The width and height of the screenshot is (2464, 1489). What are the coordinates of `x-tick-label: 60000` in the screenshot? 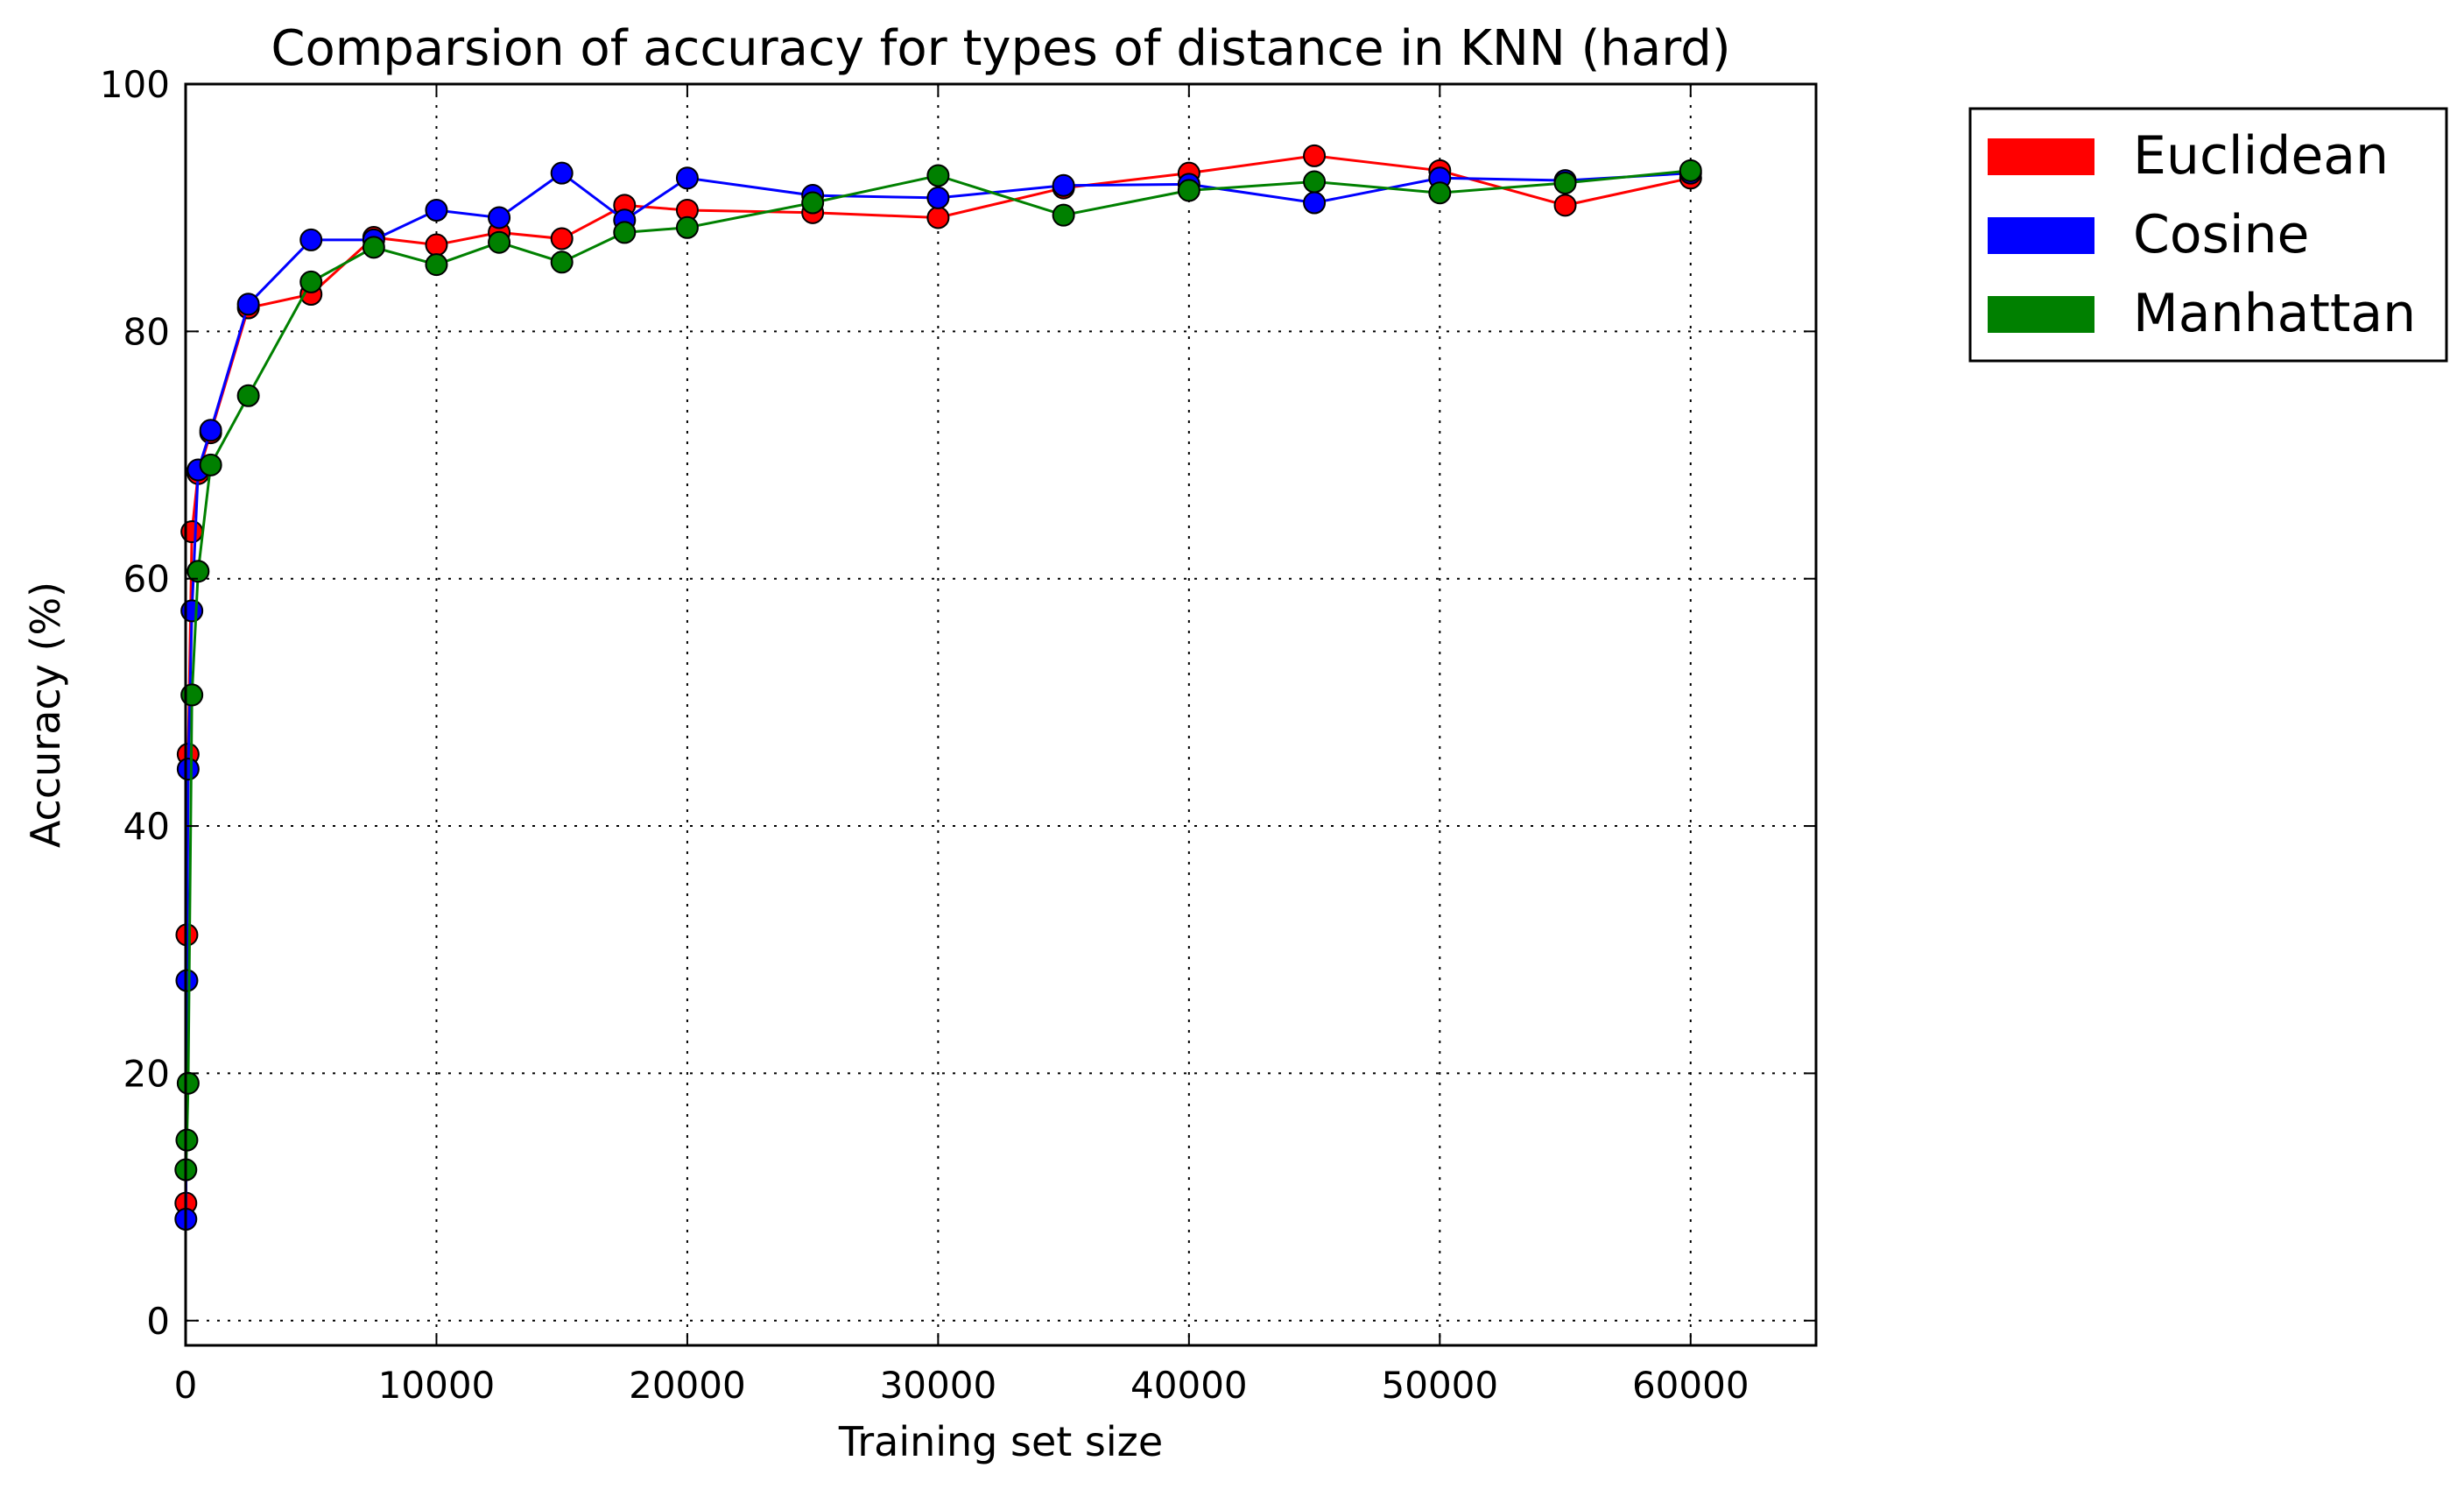 It's located at (1690, 1385).